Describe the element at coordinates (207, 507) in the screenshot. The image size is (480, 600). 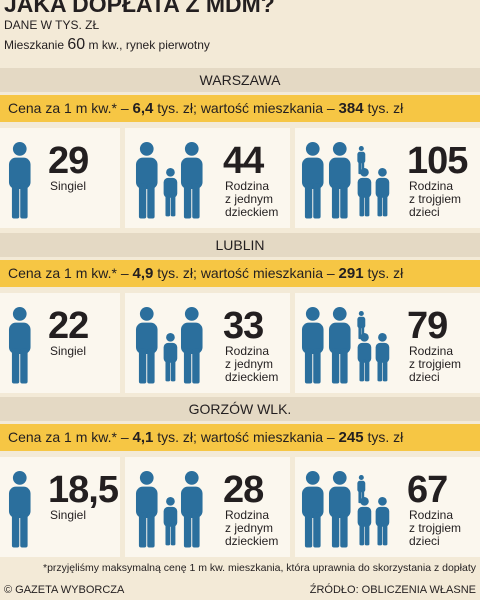
I see `subsidy-card: 28 Rodzina z jednym dzieckiem` at that location.